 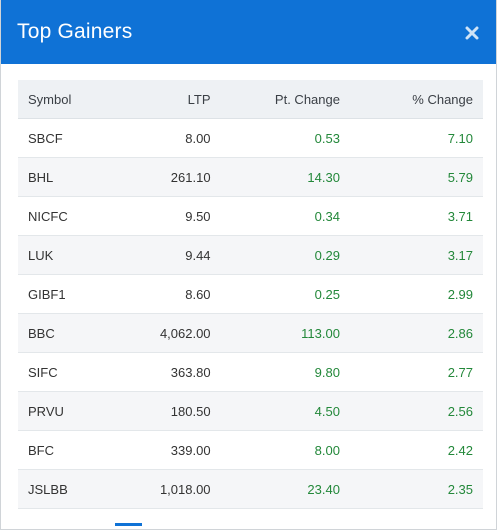 What do you see at coordinates (167, 450) in the screenshot?
I see `cell-ltp: 339.00` at bounding box center [167, 450].